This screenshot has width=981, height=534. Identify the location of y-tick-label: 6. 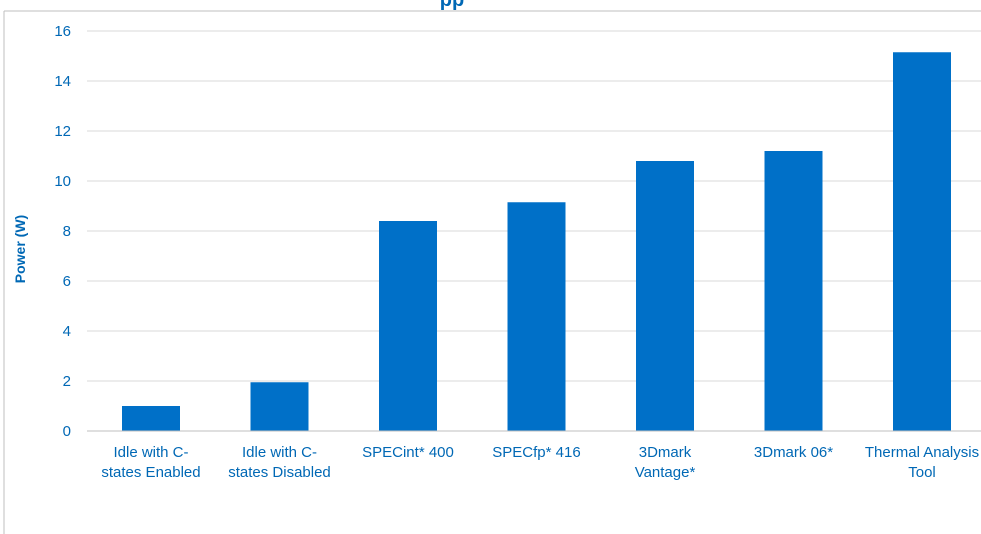
(67, 281).